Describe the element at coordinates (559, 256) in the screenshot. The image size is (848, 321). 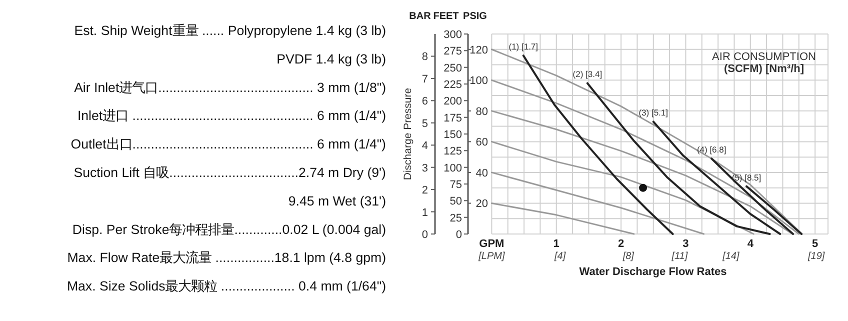
I see `x2-tick-label: [4]` at that location.